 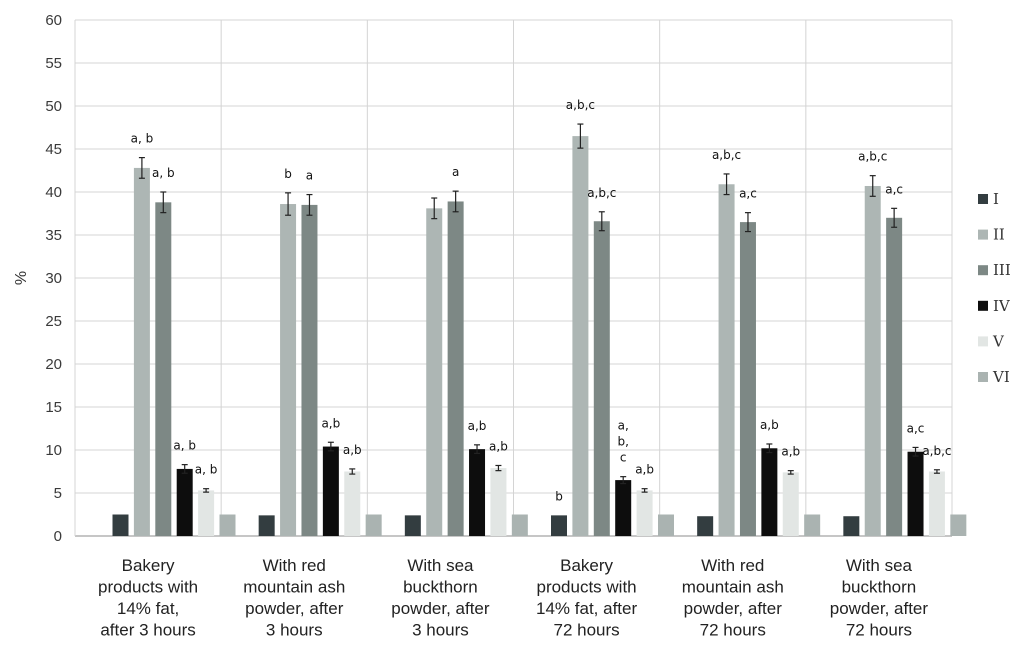 I want to click on y-tick-label: 0, so click(x=58, y=536).